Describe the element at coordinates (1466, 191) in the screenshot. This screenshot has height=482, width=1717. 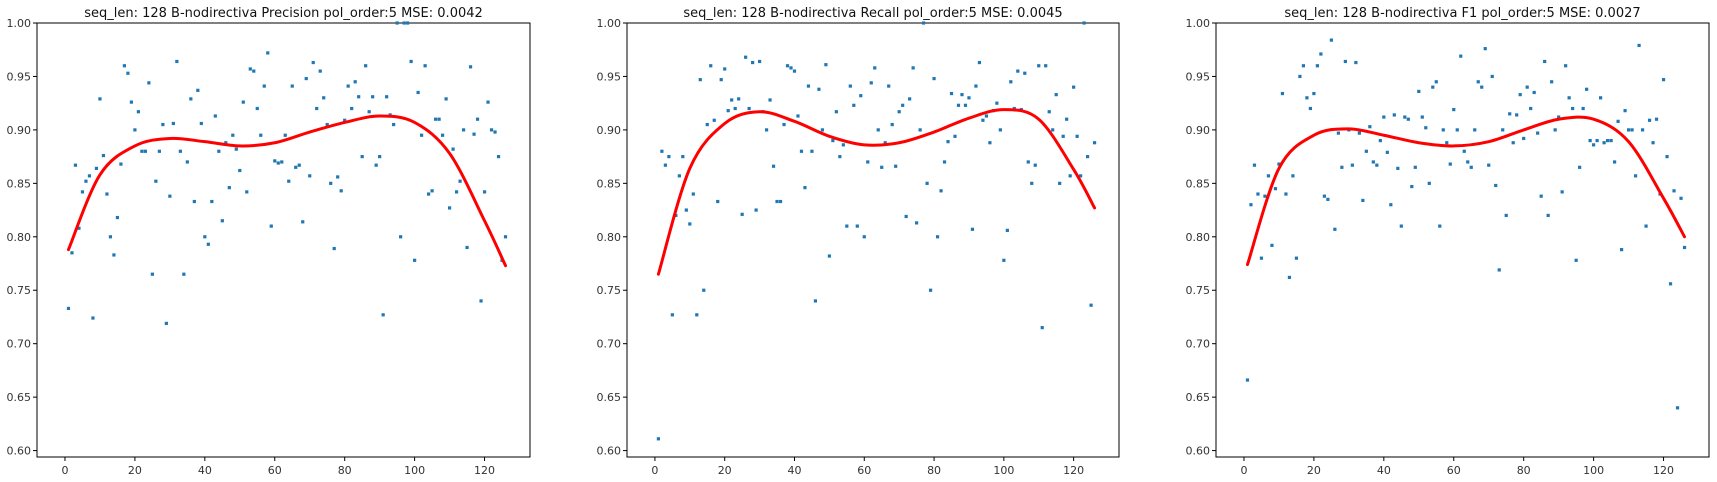
I see `fit-curve` at that location.